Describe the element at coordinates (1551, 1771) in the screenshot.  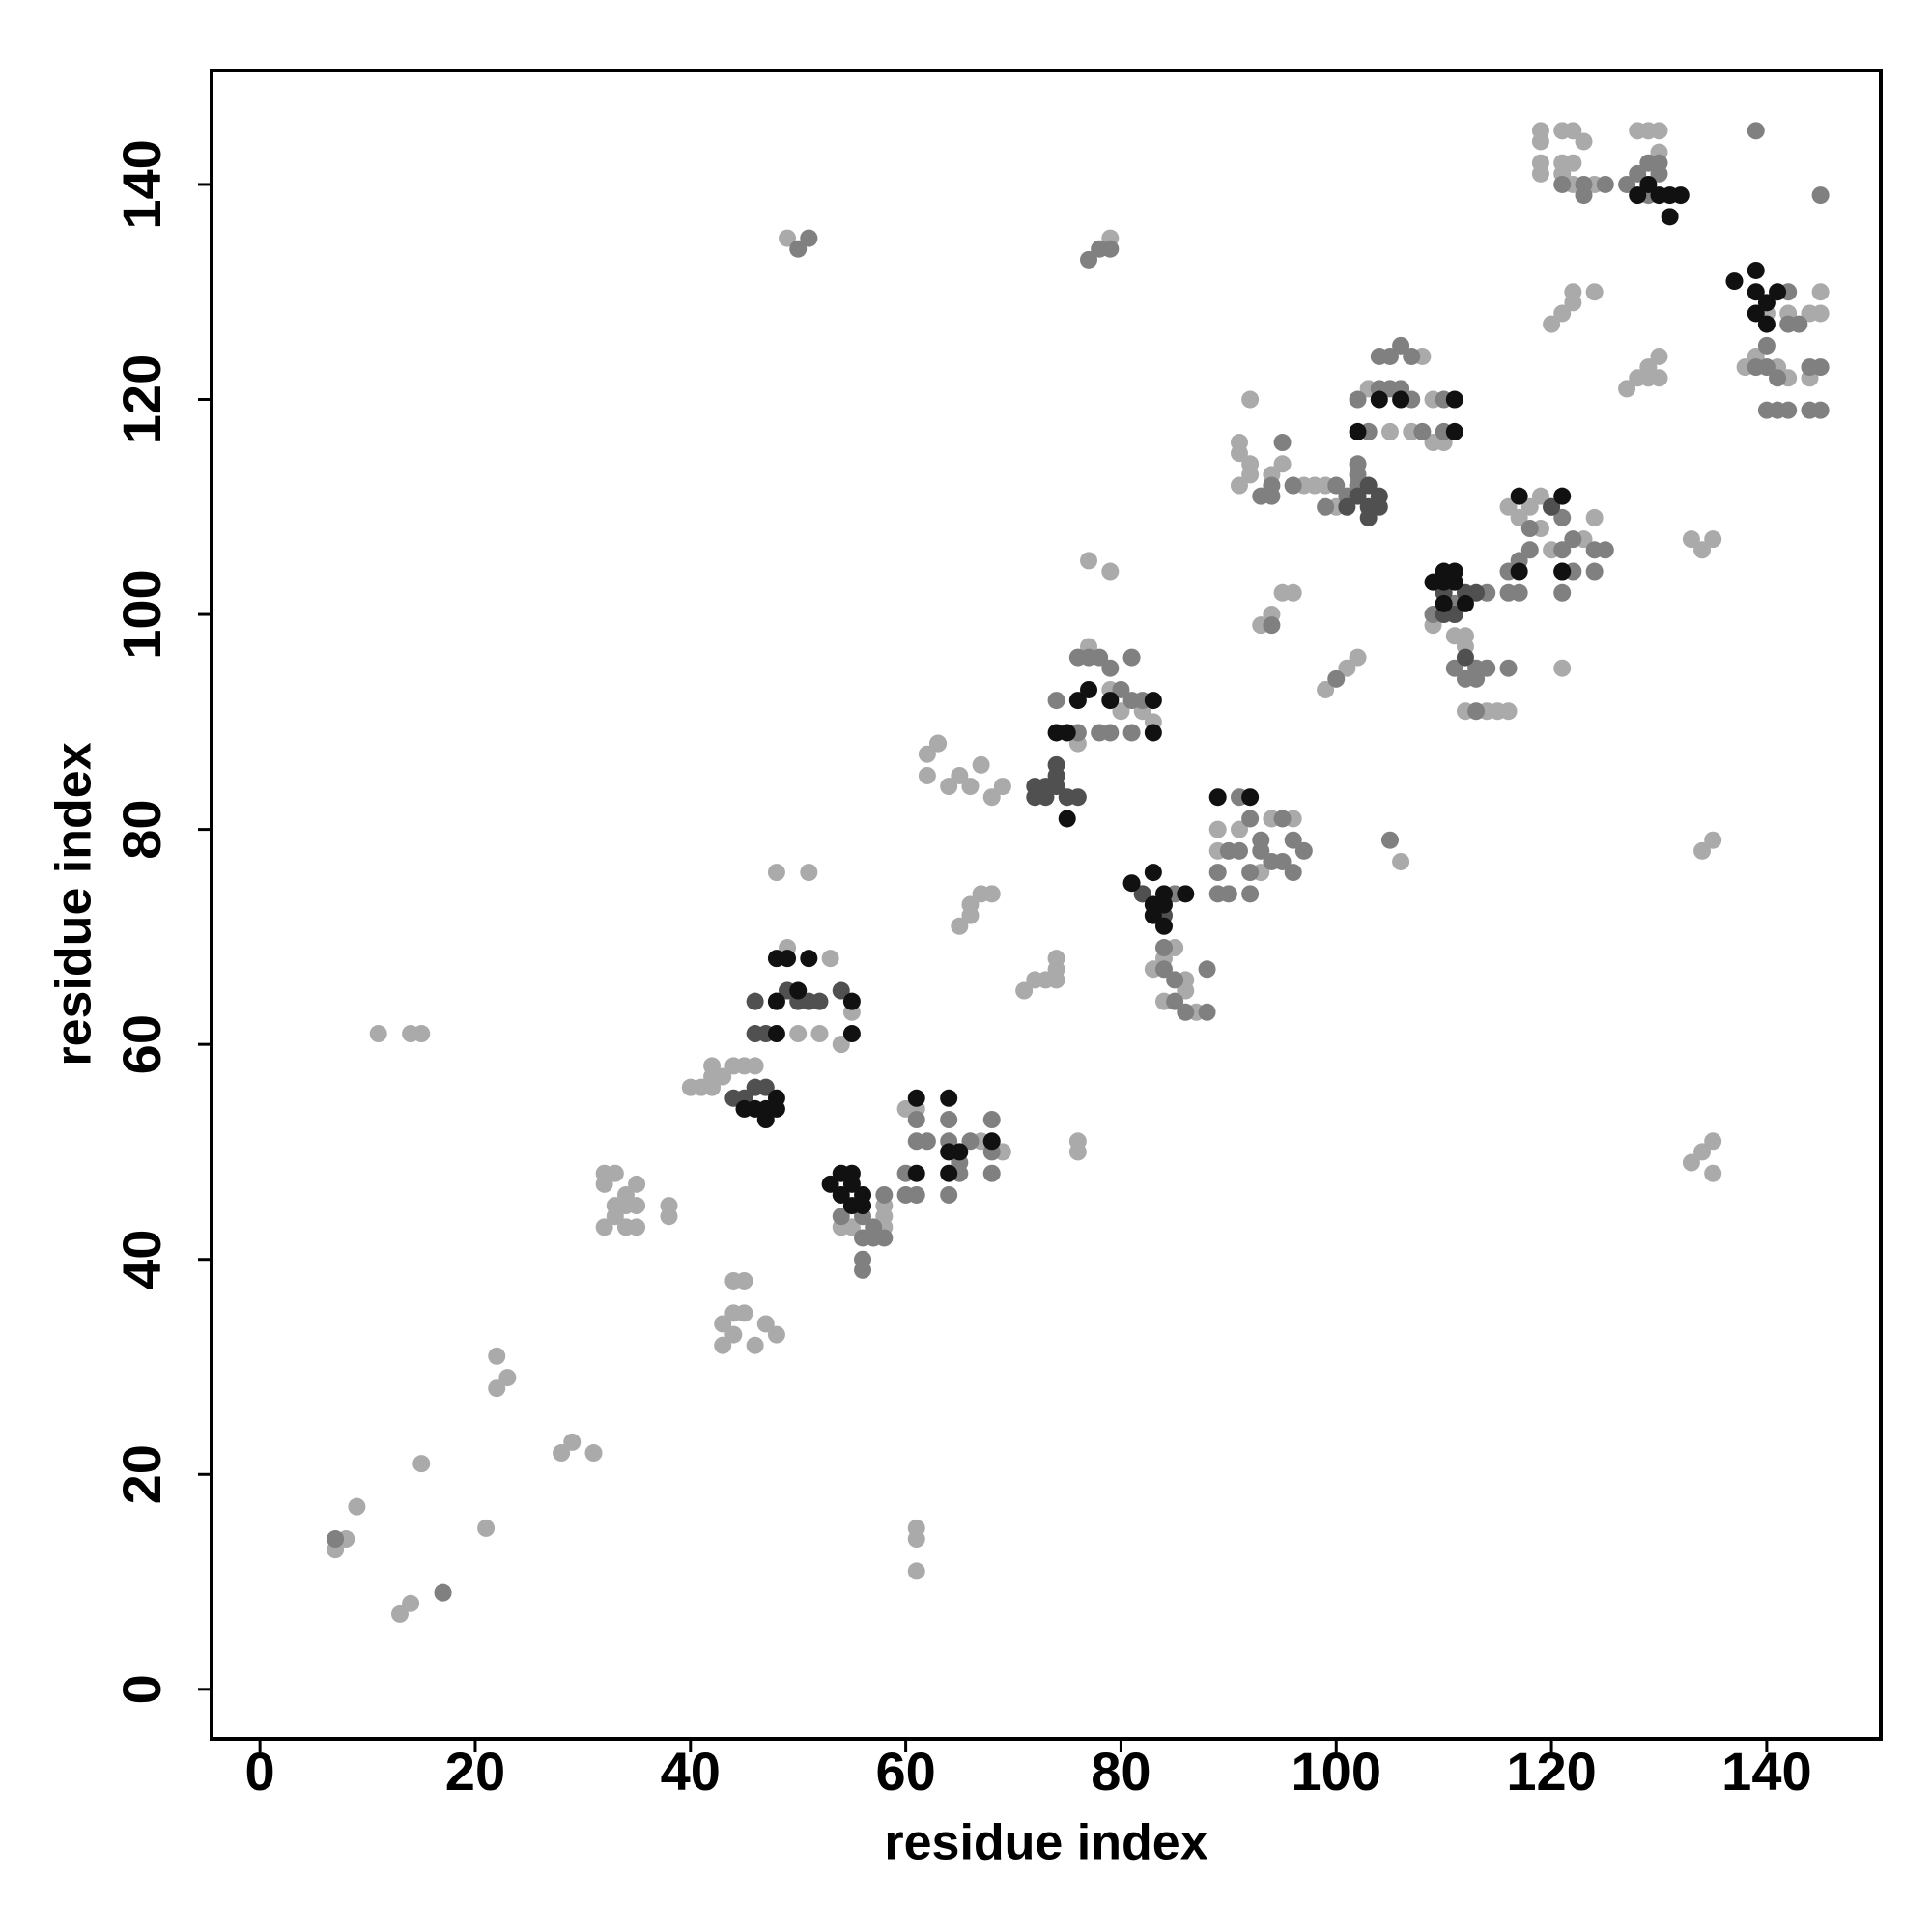
I see `x-tick-label: 120` at that location.